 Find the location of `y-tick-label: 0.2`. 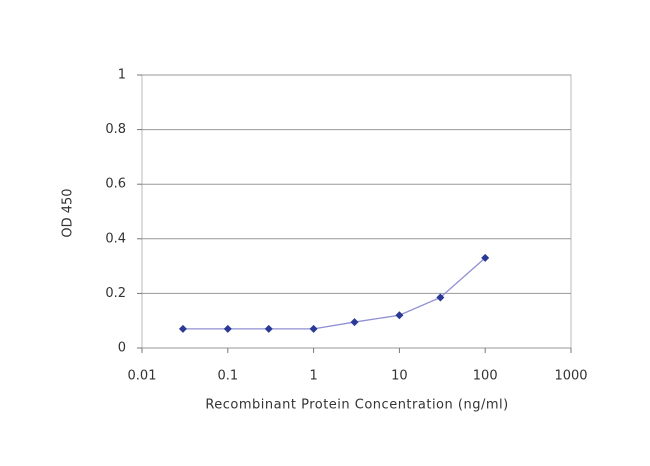

y-tick-label: 0.2 is located at coordinates (115, 293).